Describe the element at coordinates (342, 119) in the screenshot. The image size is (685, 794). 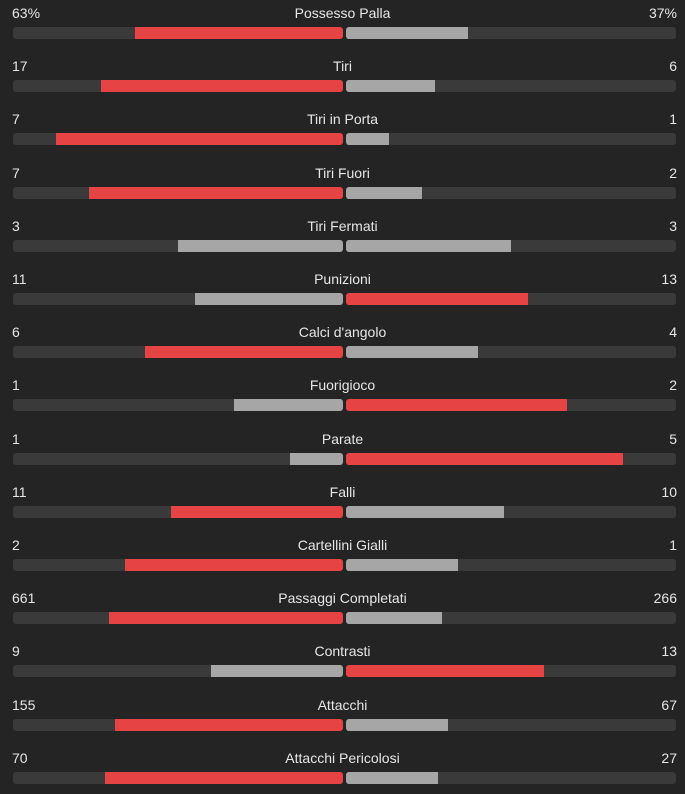
I see `stat-label: Tiri in Porta` at that location.